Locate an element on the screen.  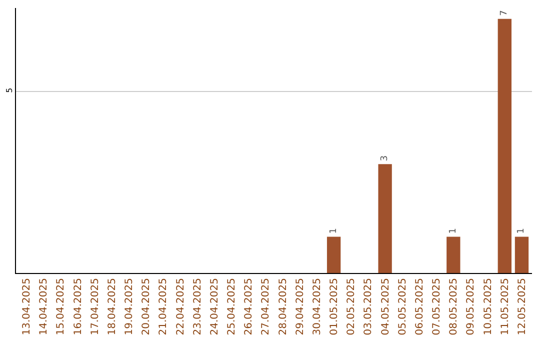
x-tick-label: 28.04.2025 is located at coordinates (283, 307).